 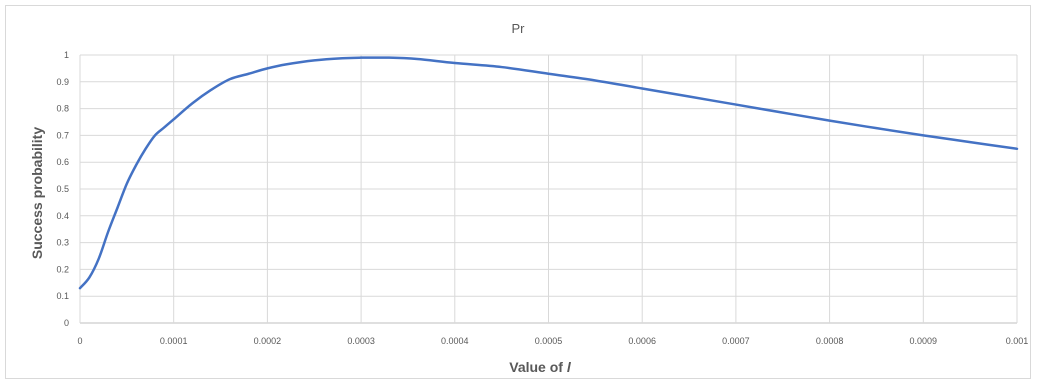 I want to click on y-axis-ticks: 0 0.1 0.2 0.3 0.4 0.5 0.6 0.7 0.8 0.9 1, so click(x=62, y=189).